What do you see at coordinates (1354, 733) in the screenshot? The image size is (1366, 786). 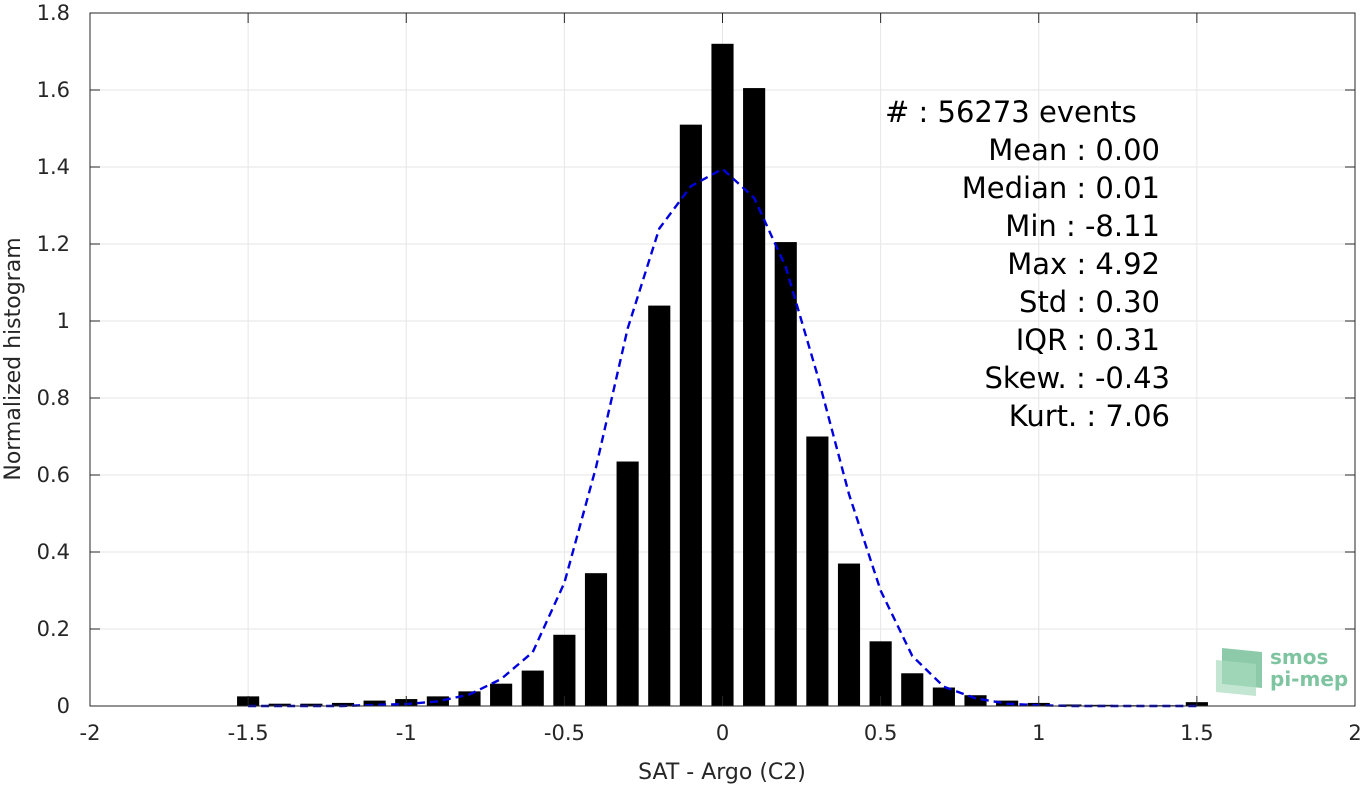 I see `x-tick-label: 2` at bounding box center [1354, 733].